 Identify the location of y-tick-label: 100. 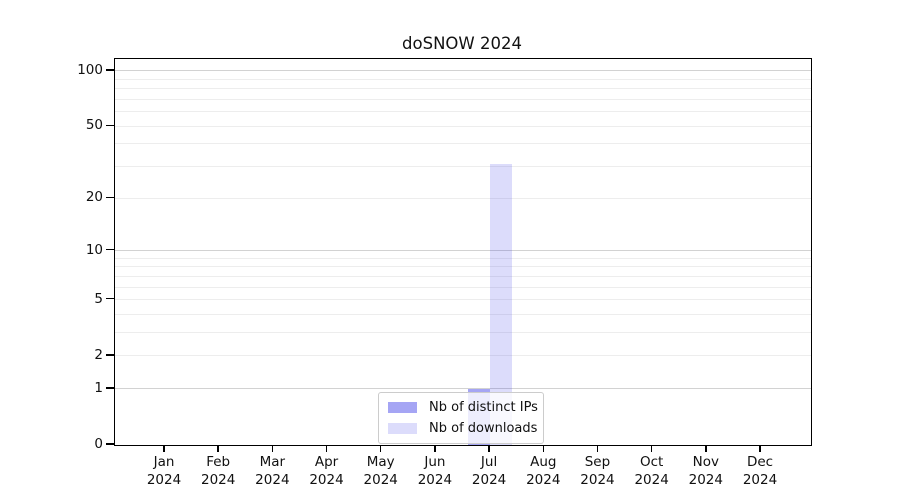
(90, 69).